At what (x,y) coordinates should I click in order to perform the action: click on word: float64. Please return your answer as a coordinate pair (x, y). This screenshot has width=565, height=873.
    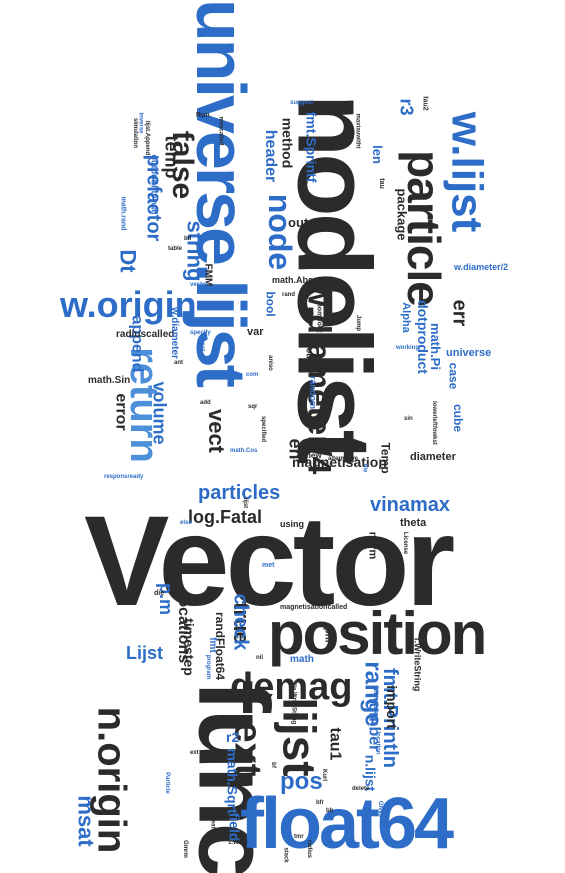
    Looking at the image, I should click on (347, 824).